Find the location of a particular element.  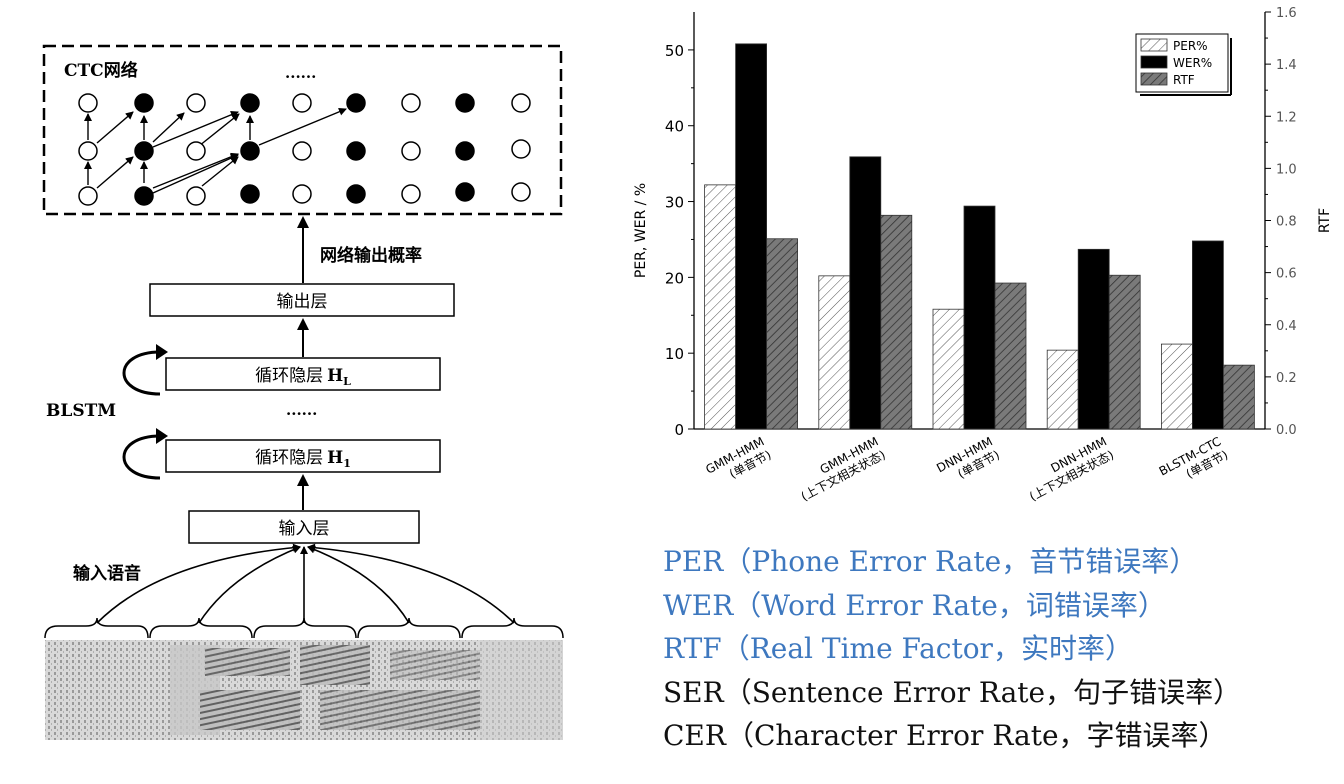

ctc-nodes is located at coordinates (304, 149).